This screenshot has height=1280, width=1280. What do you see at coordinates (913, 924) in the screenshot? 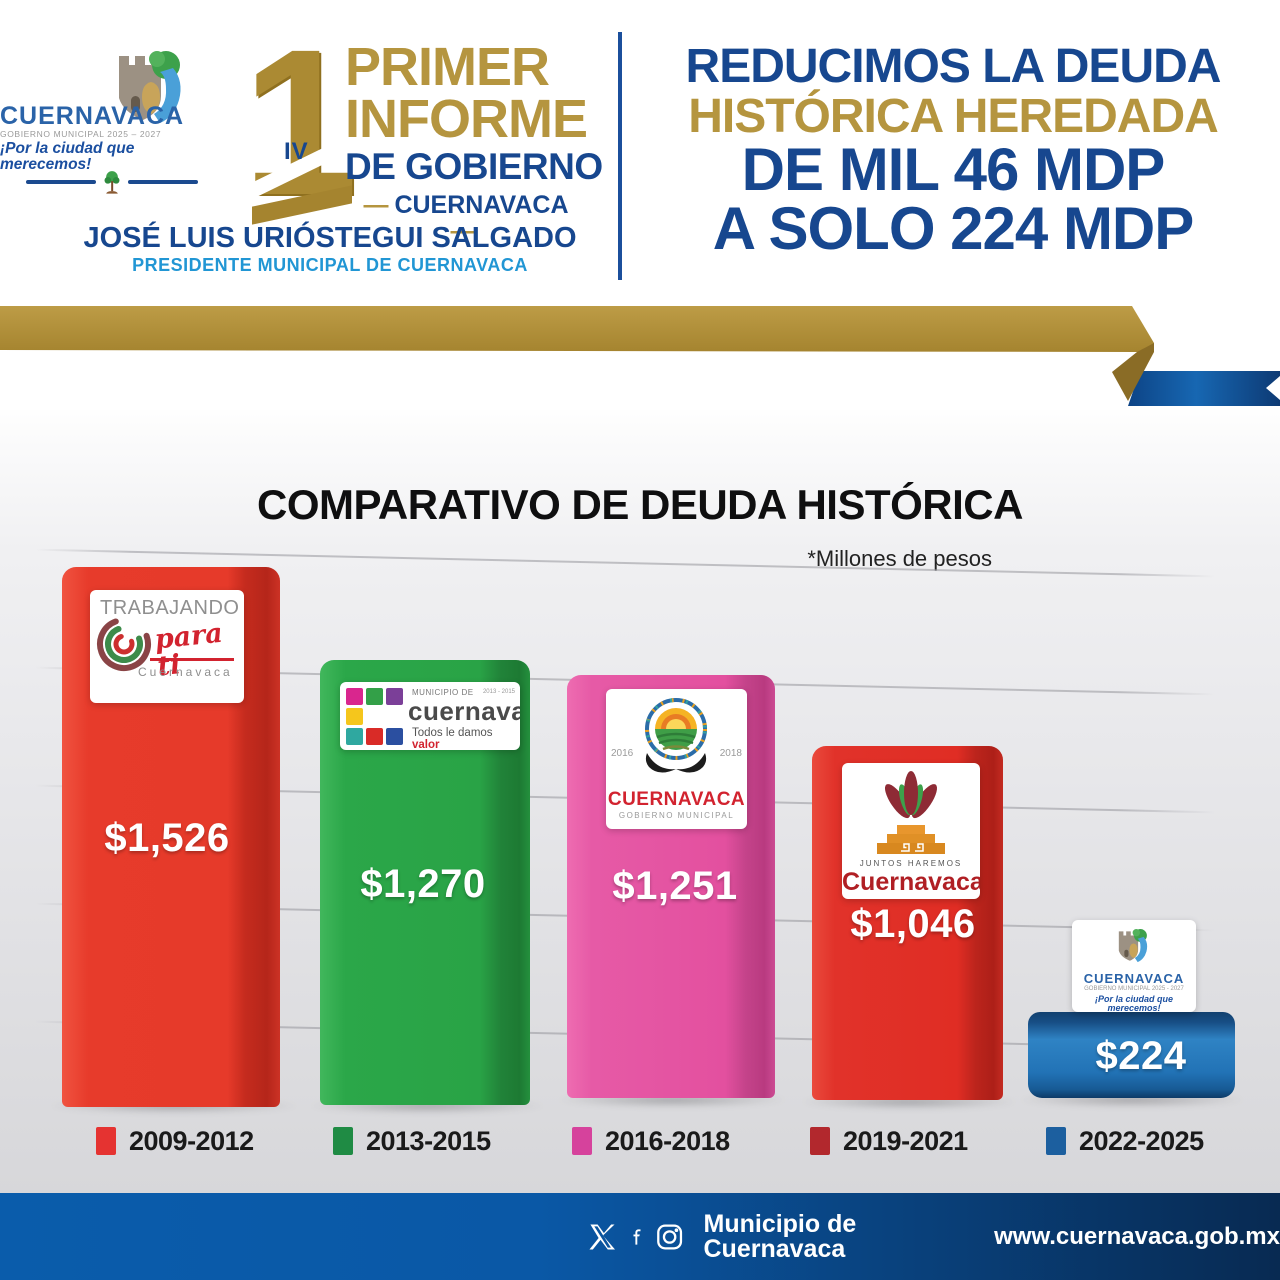
I see `bar-value-2019-2021: $1,046` at bounding box center [913, 924].